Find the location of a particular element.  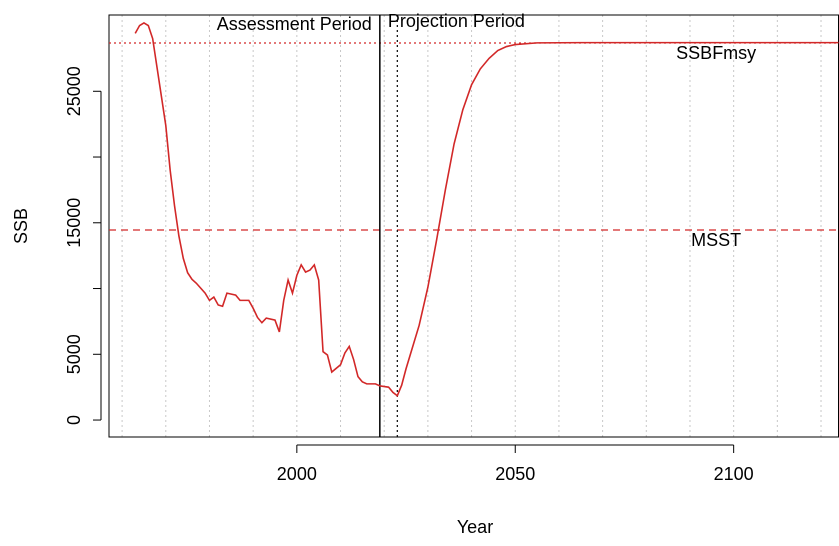

period-label: Projection Period is located at coordinates (456, 21).